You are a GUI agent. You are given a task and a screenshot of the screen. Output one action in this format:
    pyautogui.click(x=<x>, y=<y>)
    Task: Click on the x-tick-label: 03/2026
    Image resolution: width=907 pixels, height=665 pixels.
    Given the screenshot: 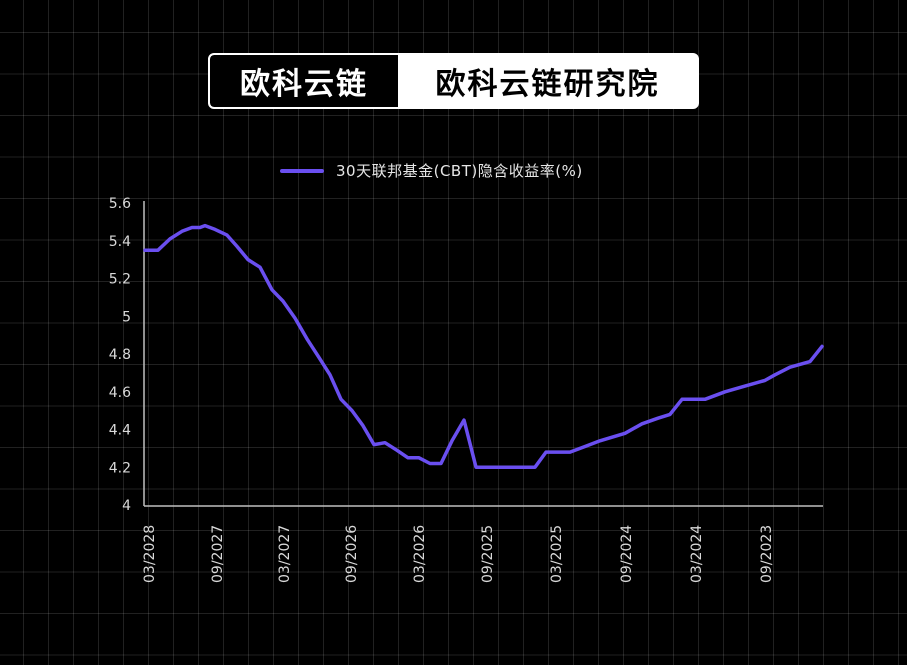 What is the action you would take?
    pyautogui.click(x=420, y=554)
    